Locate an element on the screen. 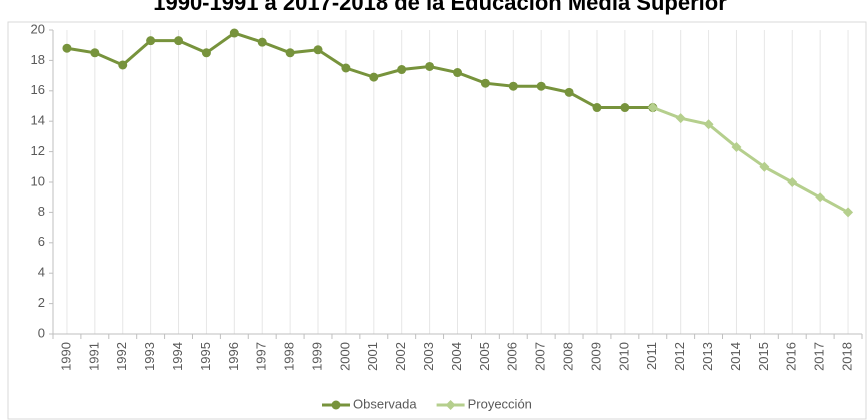 The height and width of the screenshot is (420, 867). x-tick-label: 2017 is located at coordinates (819, 356).